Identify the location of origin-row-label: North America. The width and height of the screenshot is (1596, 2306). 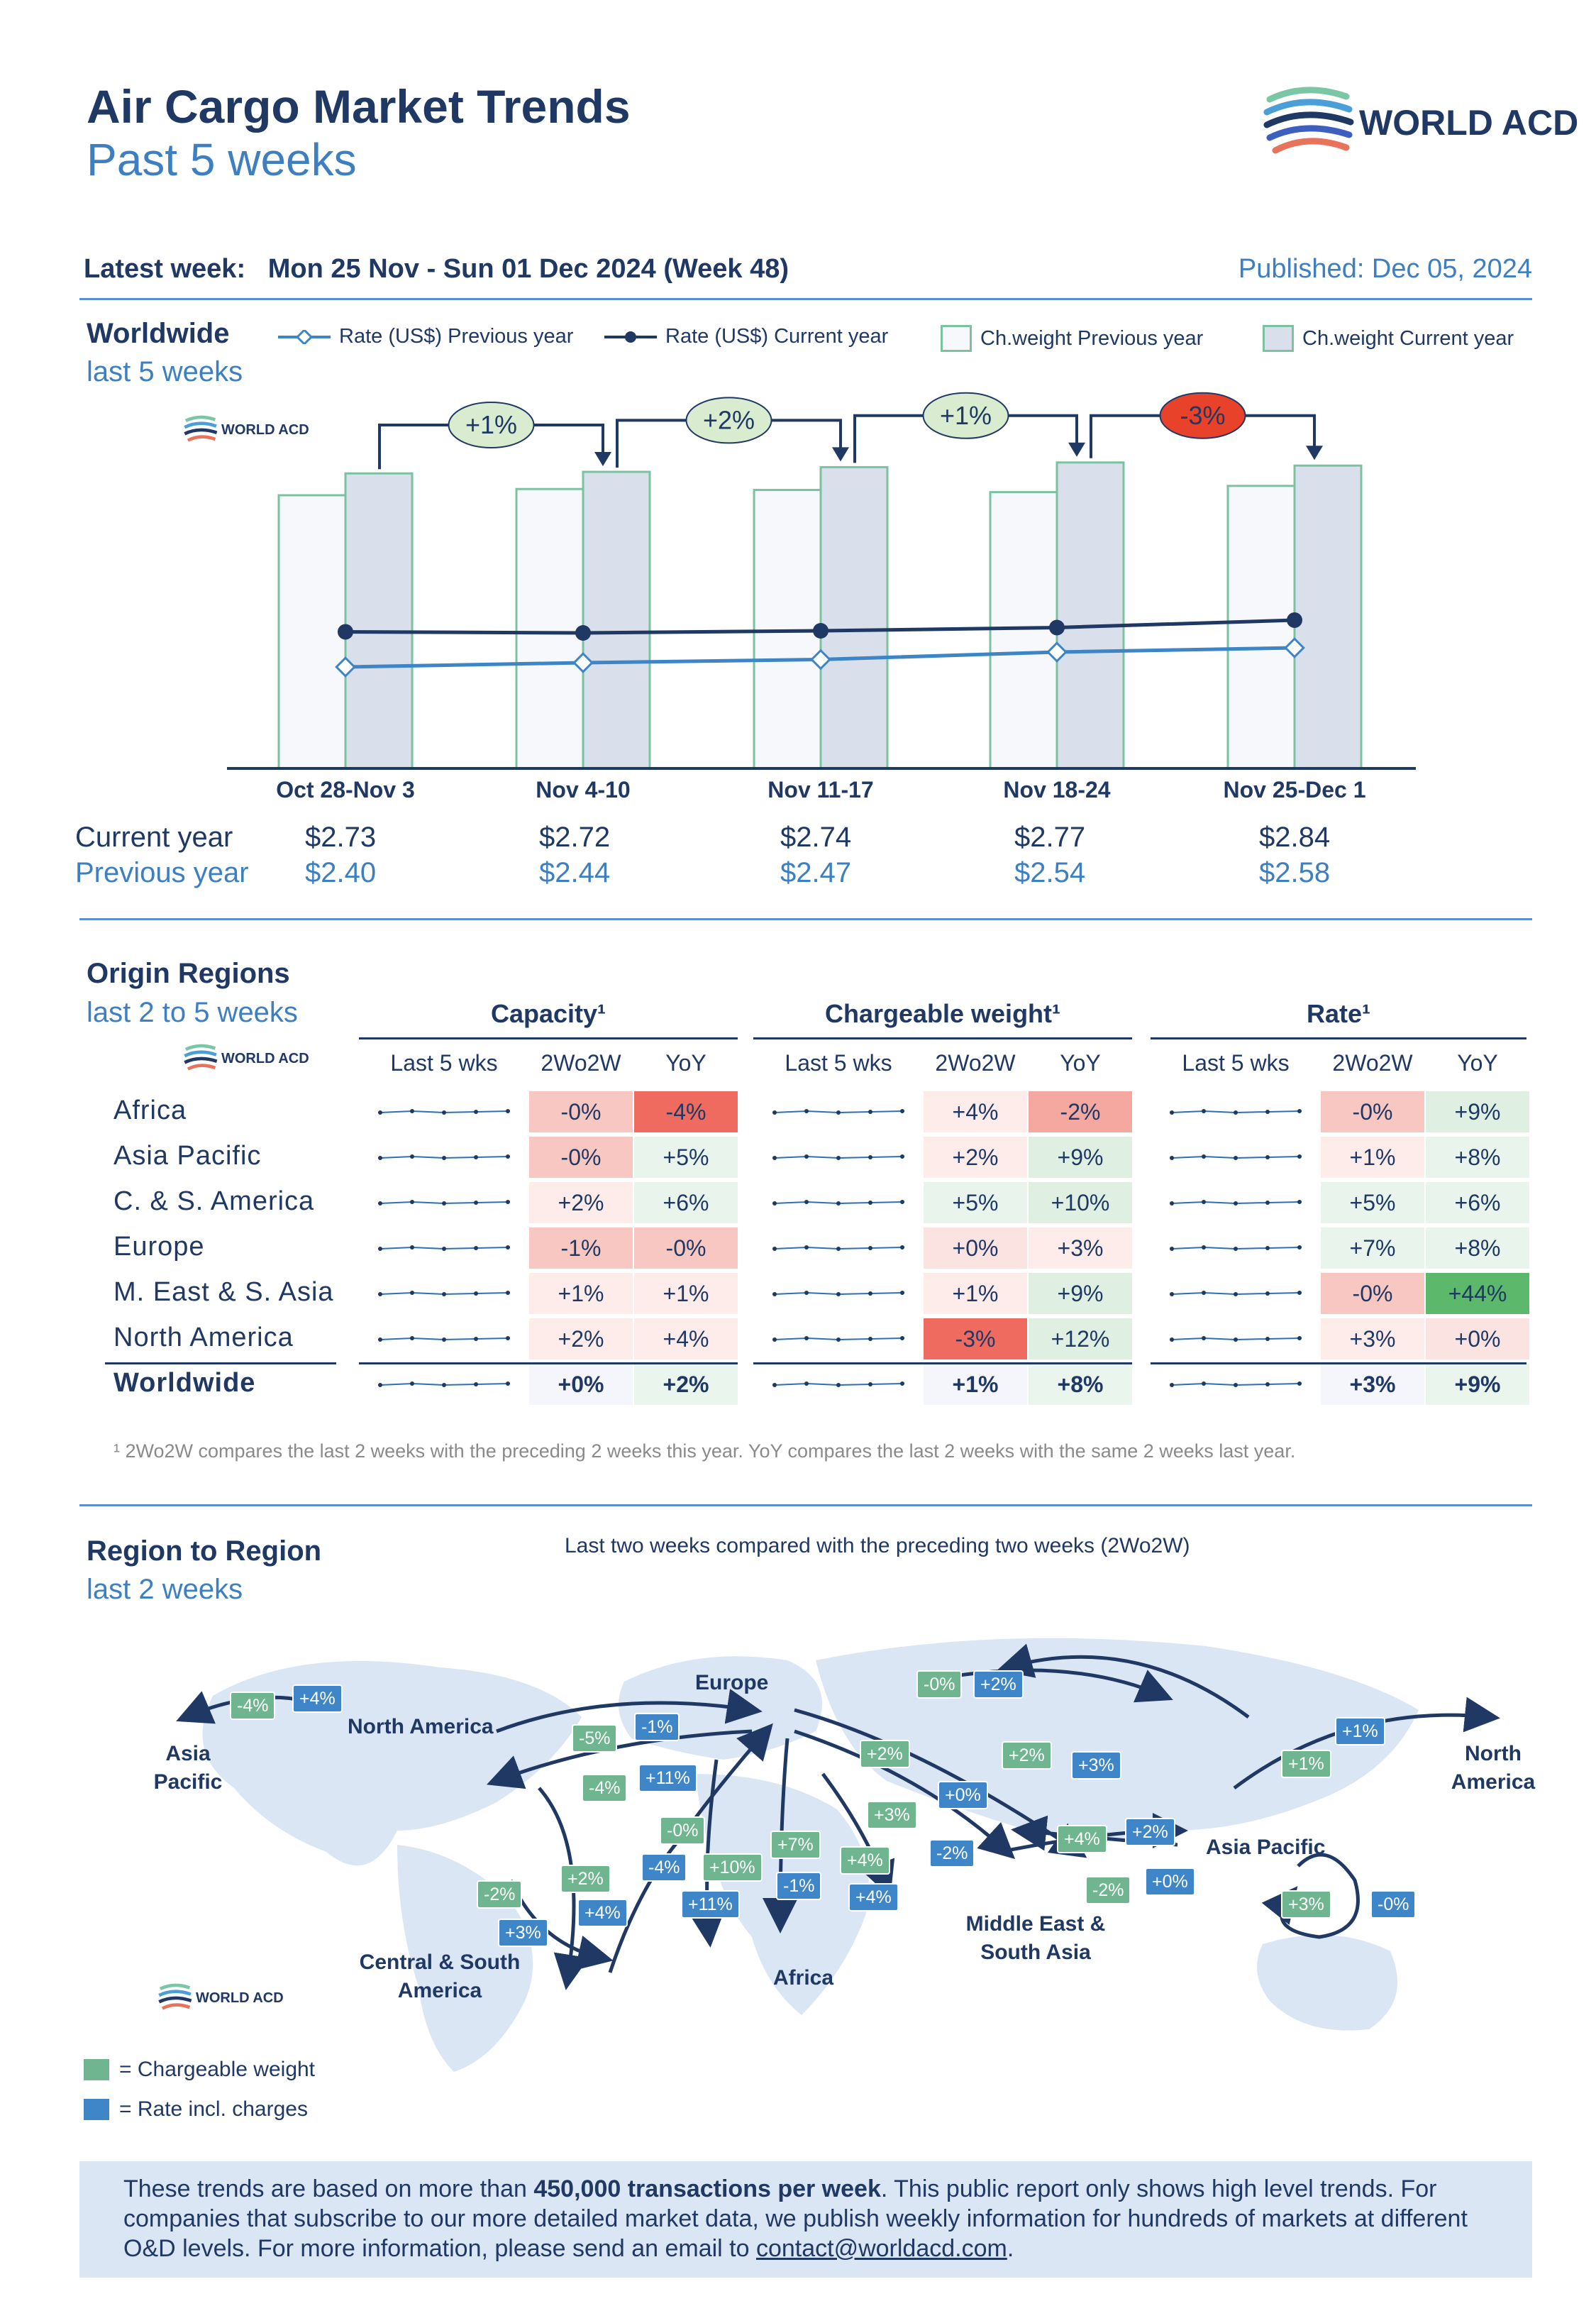
(204, 1337).